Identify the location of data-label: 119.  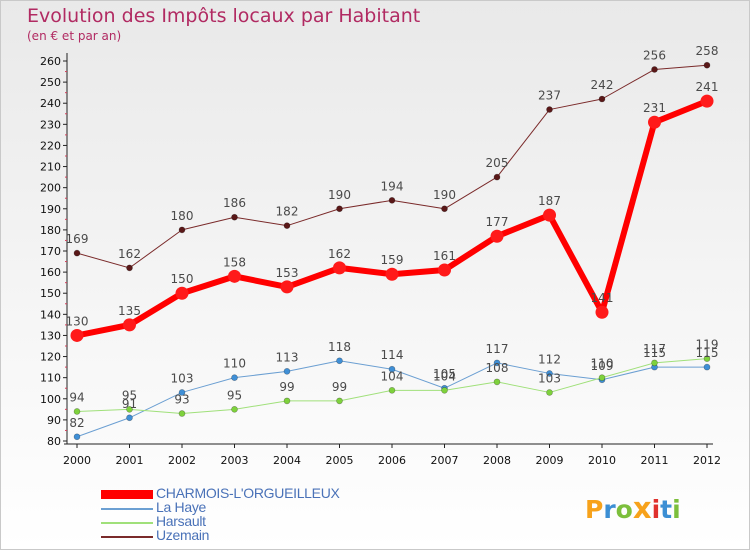
(707, 345).